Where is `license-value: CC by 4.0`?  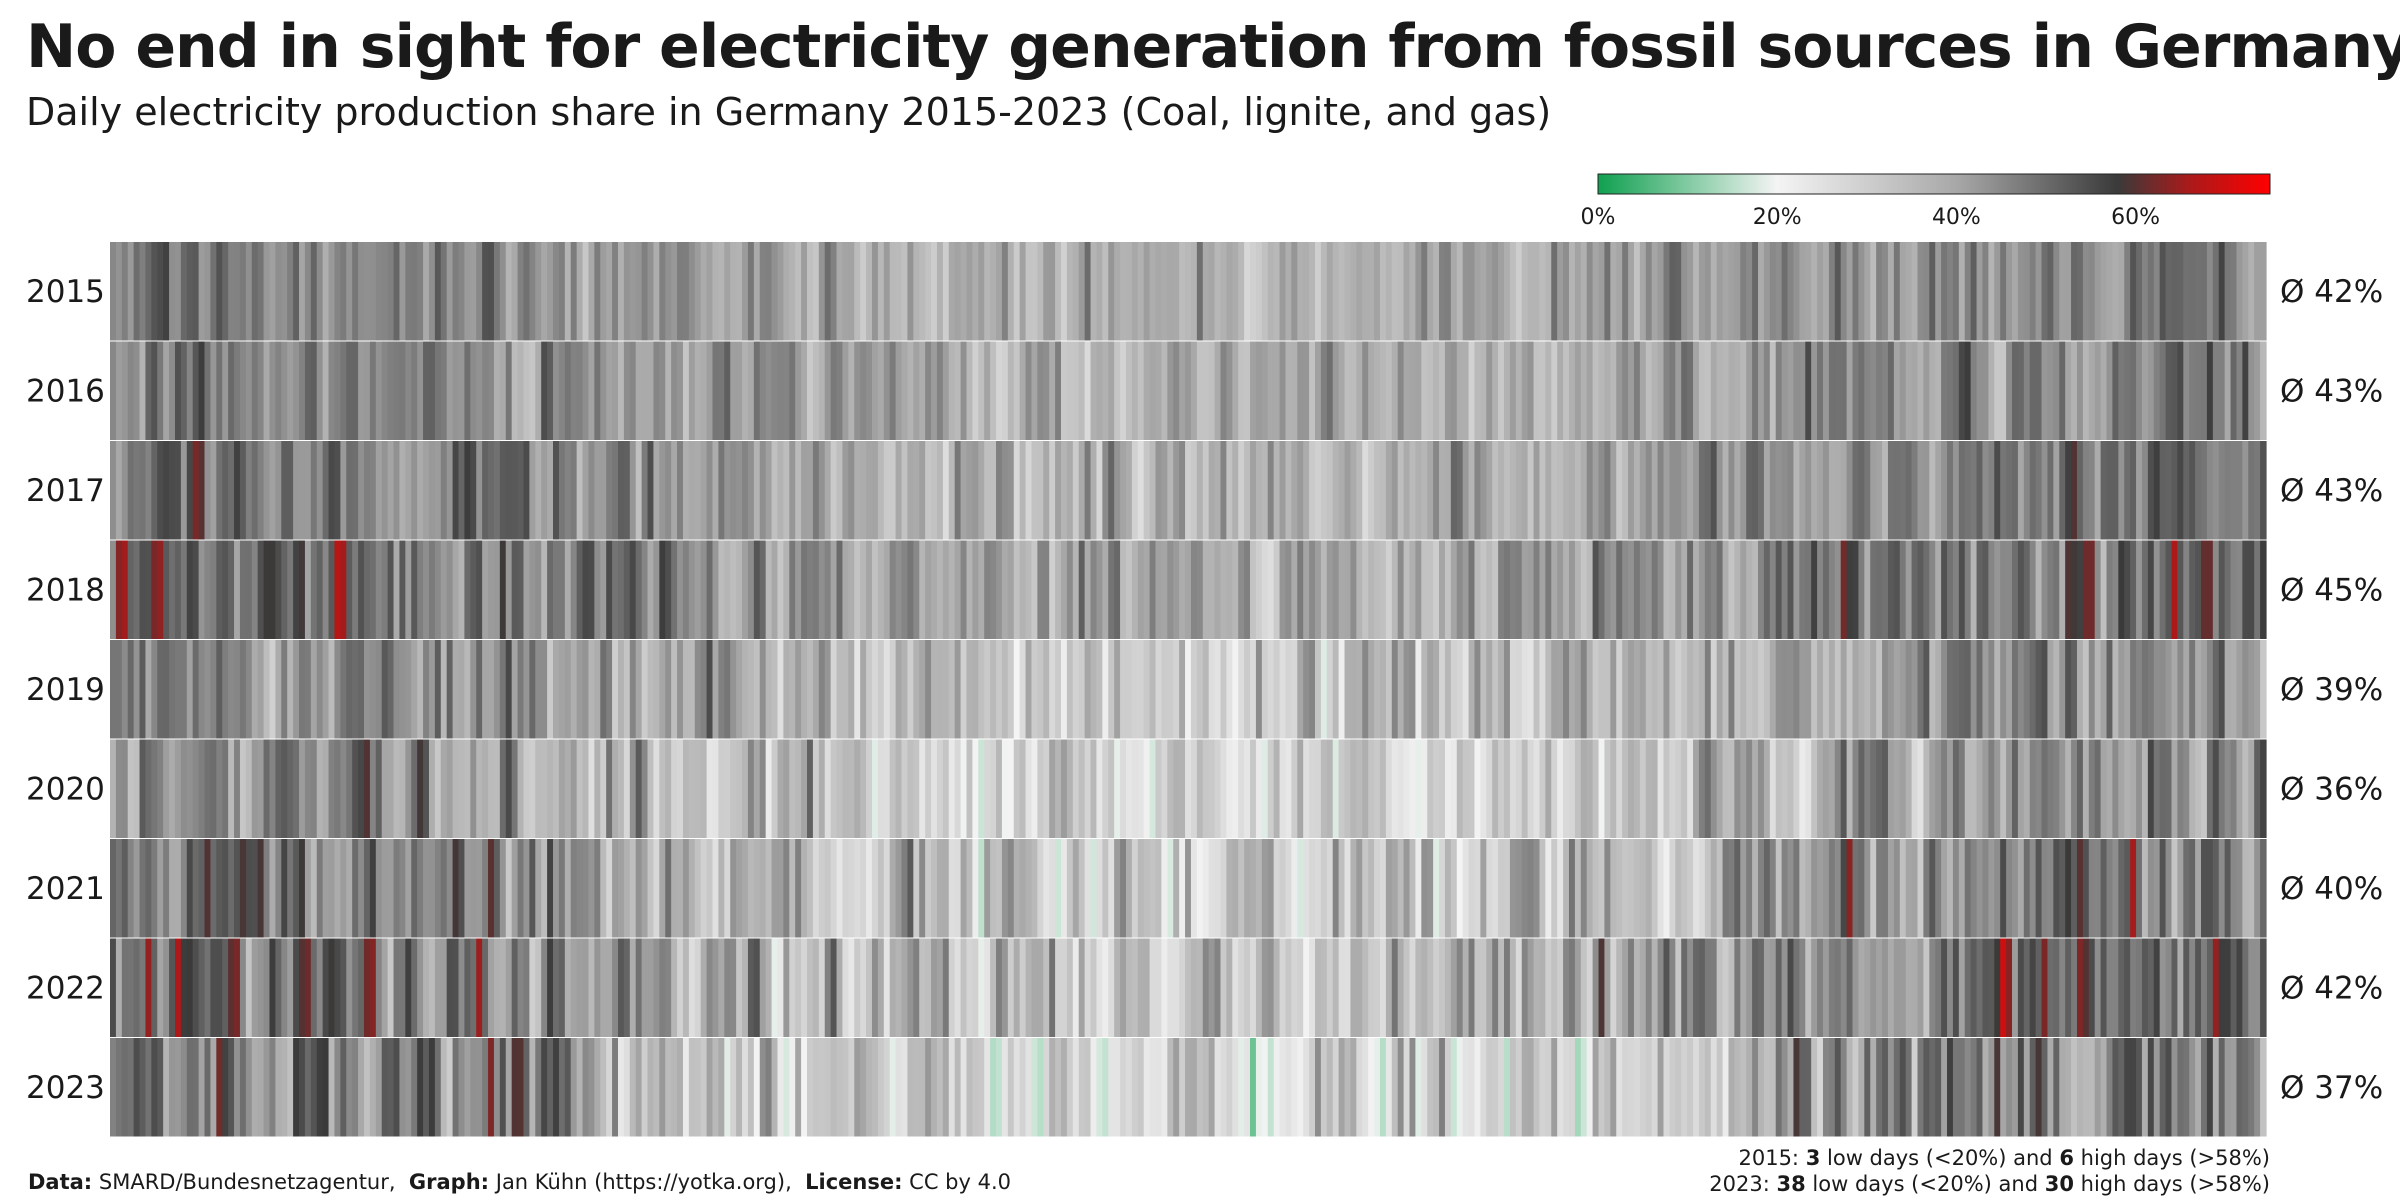 license-value: CC by 4.0 is located at coordinates (960, 1182).